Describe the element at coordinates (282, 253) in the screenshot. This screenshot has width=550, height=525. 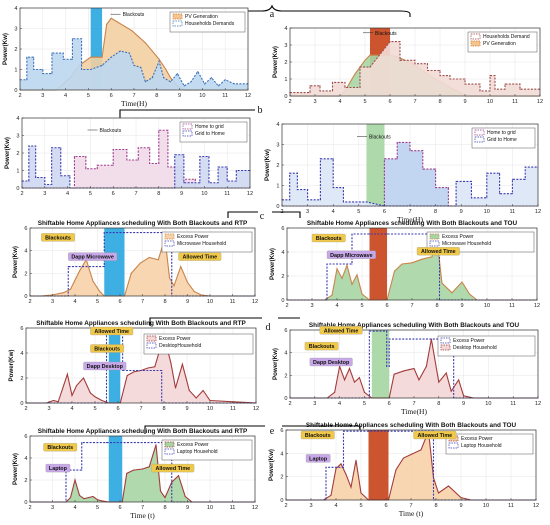
I see `y-tick-label: 4` at that location.